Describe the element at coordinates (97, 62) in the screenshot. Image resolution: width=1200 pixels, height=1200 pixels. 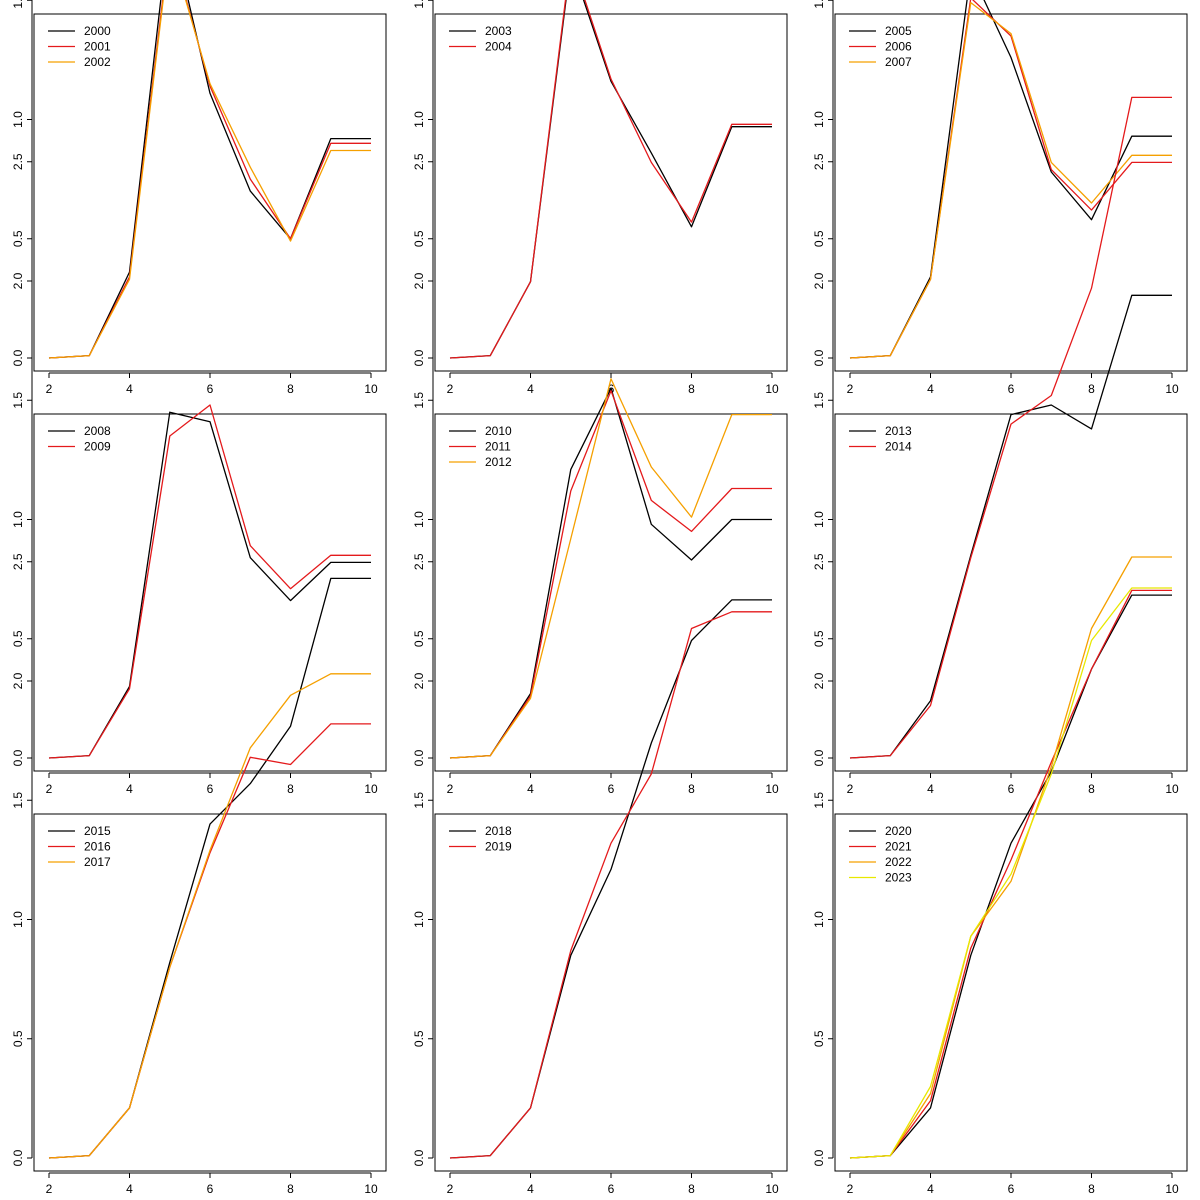
I see `legend-label: 2002` at that location.